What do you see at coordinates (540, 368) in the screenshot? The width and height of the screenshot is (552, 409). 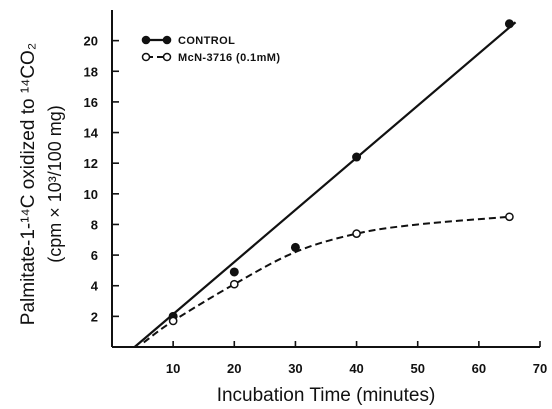 I see `x-tick-label: 70` at bounding box center [540, 368].